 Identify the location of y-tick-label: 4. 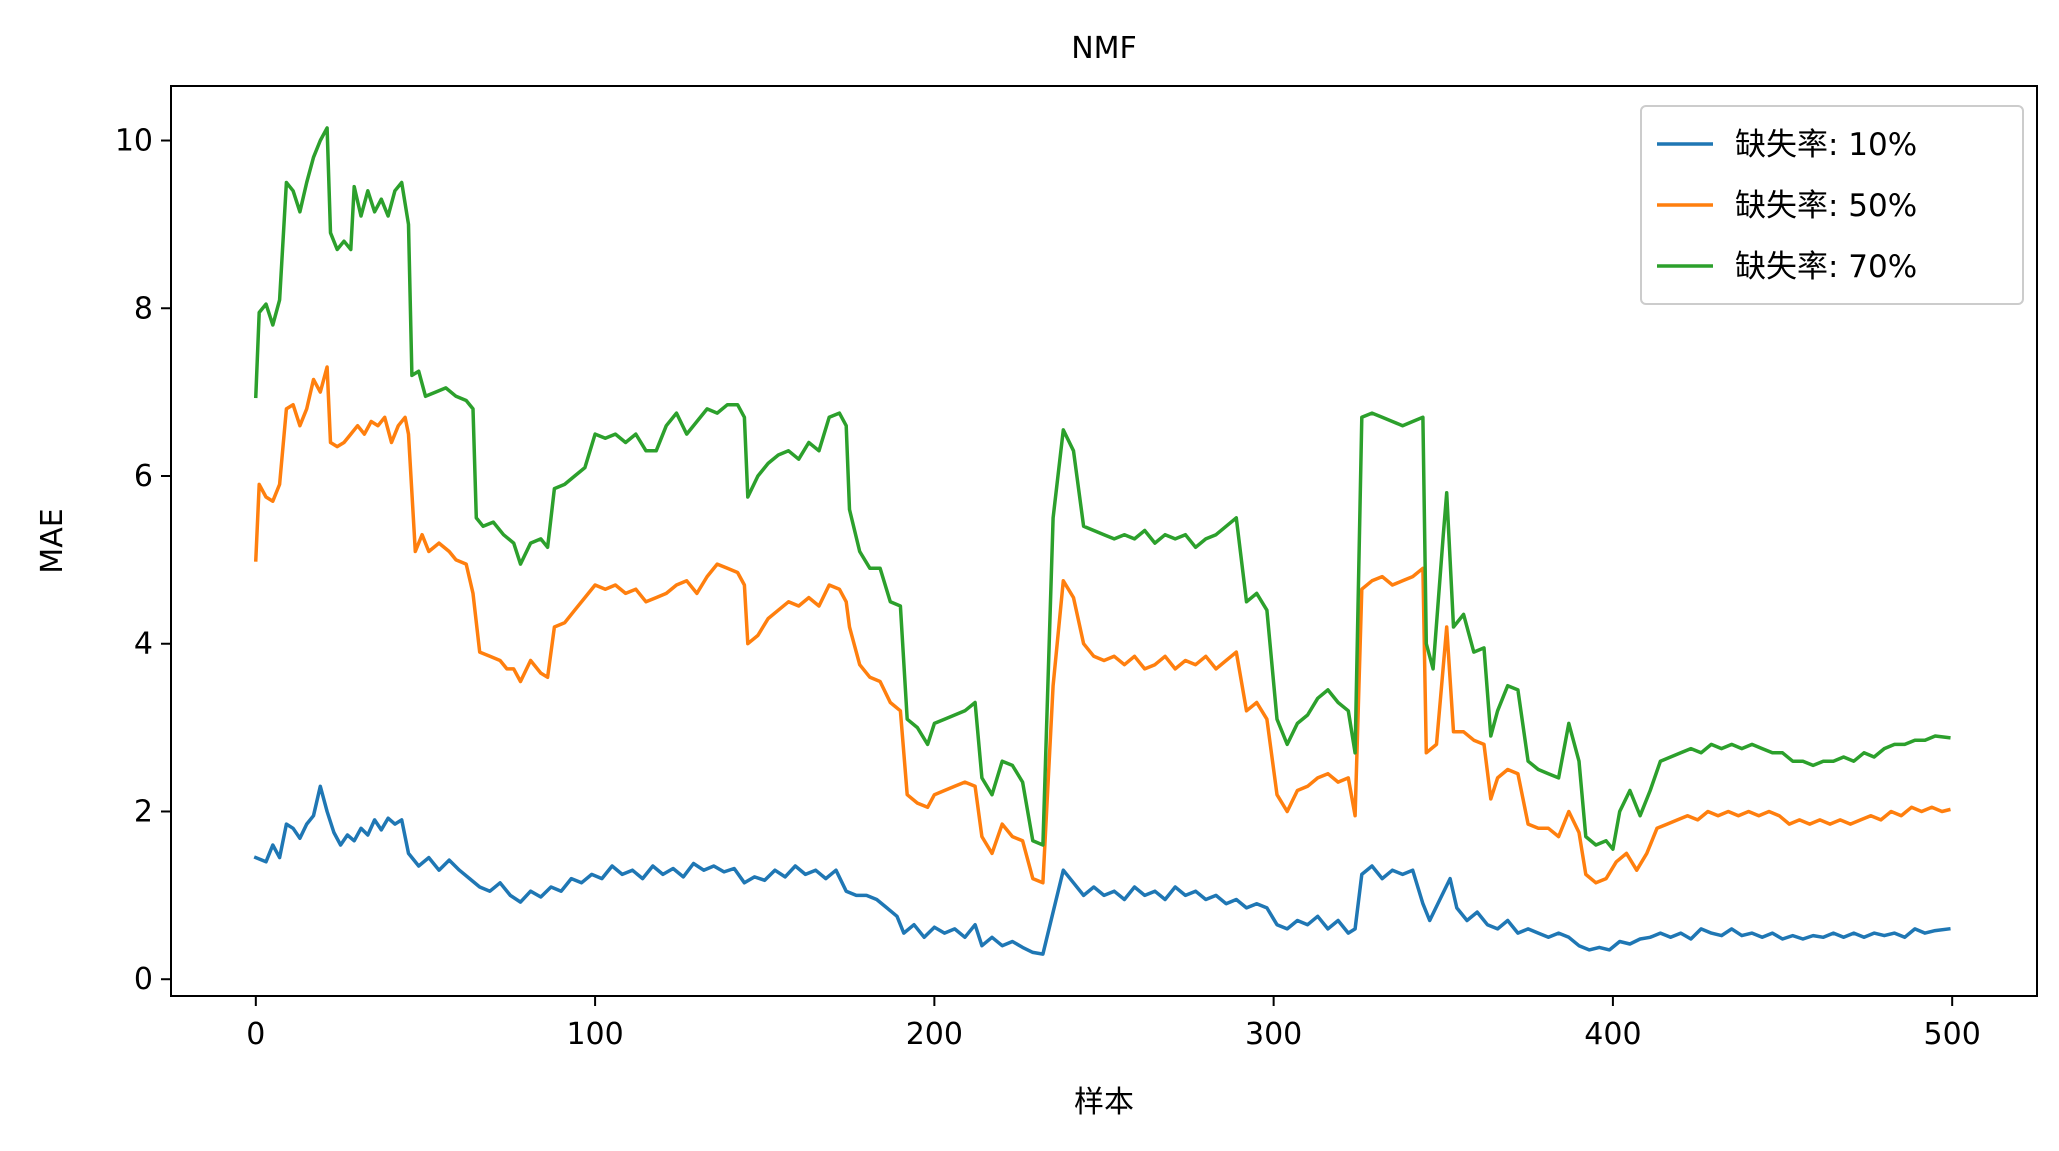
(143, 644).